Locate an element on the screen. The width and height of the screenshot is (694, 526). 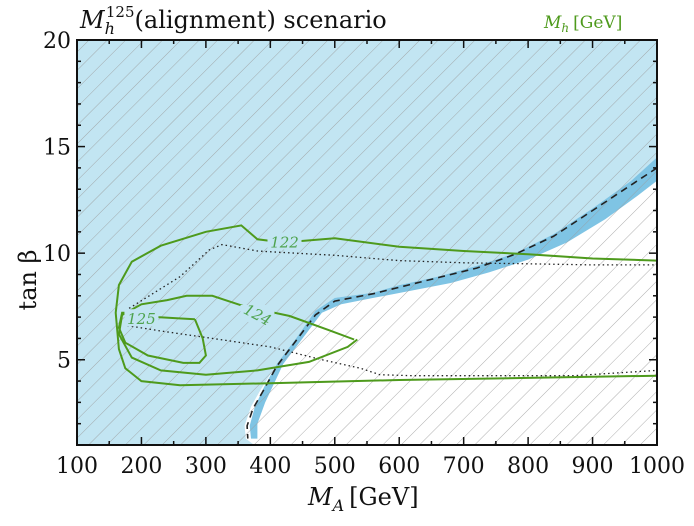
x-tick-label-900: 900 is located at coordinates (593, 466).